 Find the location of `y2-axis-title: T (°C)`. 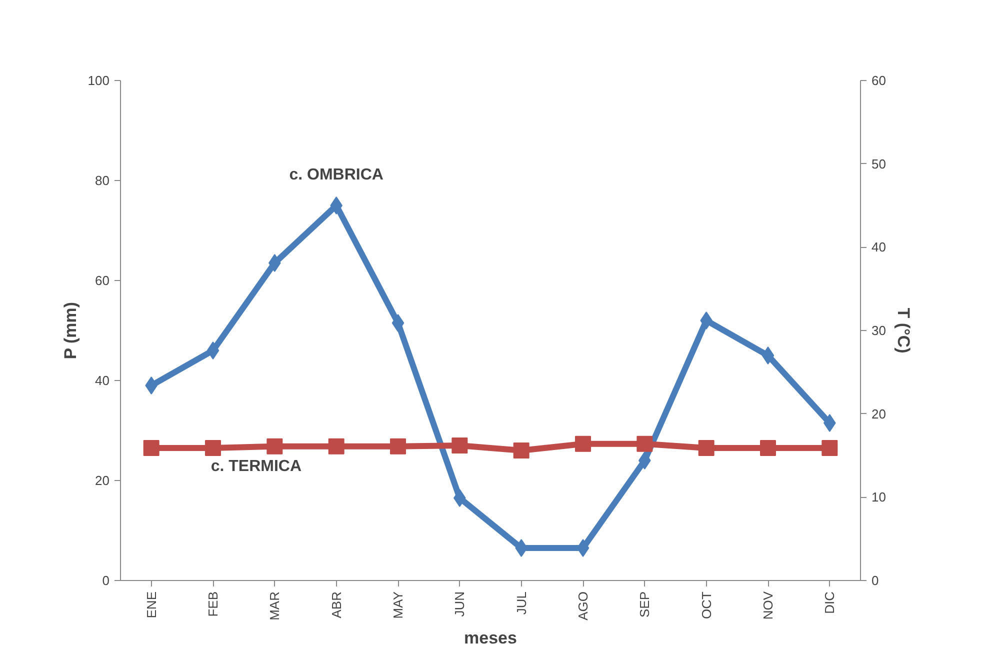

y2-axis-title: T (°C) is located at coordinates (903, 331).